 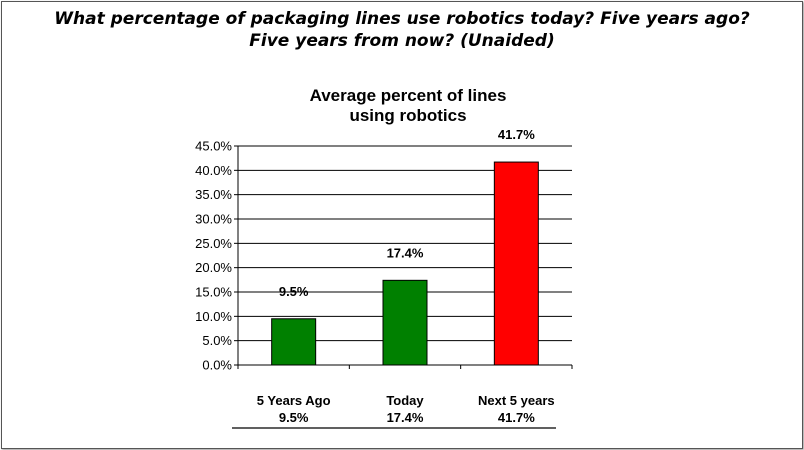 I want to click on data-label-3: 41.7%, so click(x=516, y=134).